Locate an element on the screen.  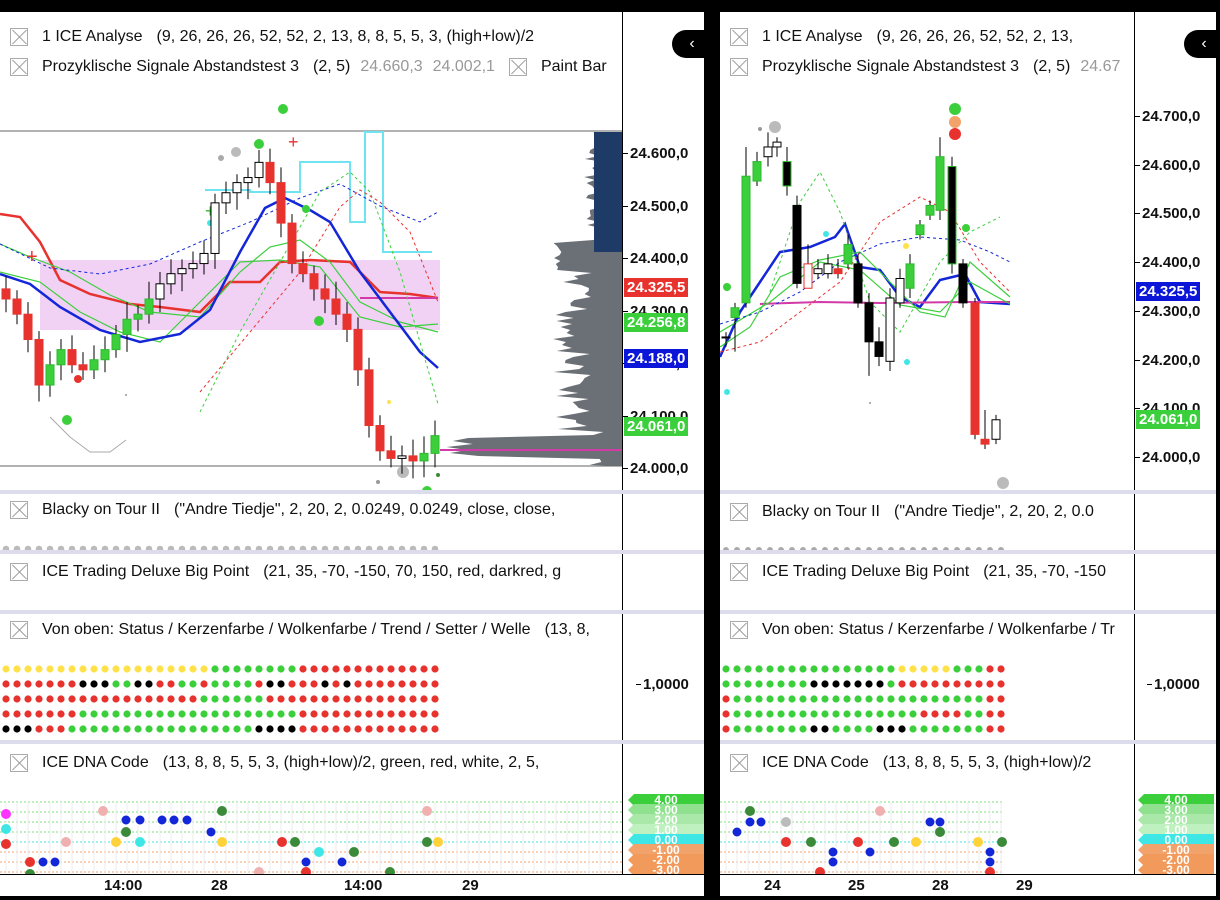
dot-row-chart is located at coordinates (863, 548).